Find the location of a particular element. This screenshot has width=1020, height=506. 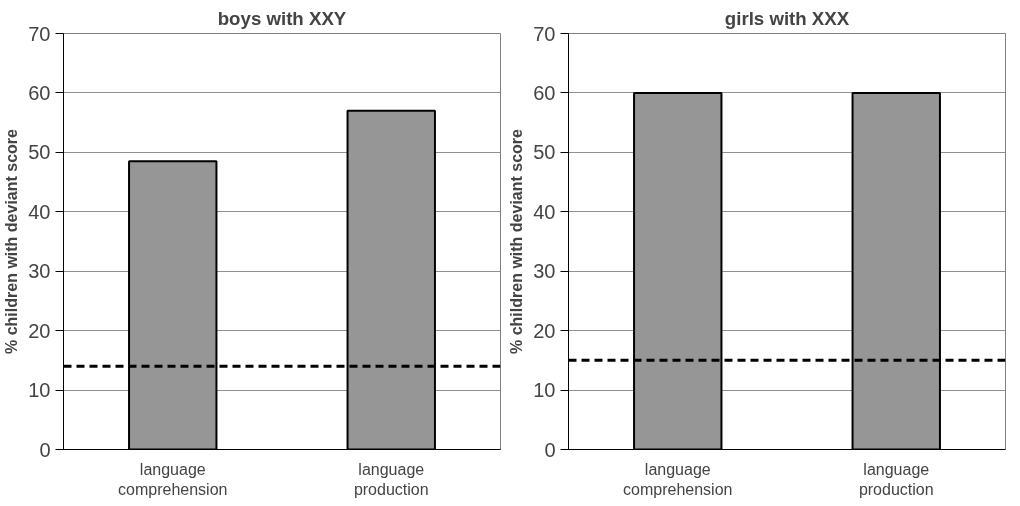

chart-title: boys with XXY is located at coordinates (282, 18).